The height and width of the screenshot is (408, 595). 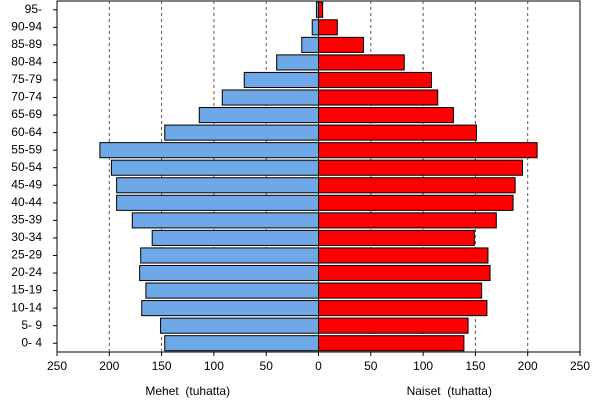 I want to click on y-tick-label: 75-79, so click(x=26, y=79).